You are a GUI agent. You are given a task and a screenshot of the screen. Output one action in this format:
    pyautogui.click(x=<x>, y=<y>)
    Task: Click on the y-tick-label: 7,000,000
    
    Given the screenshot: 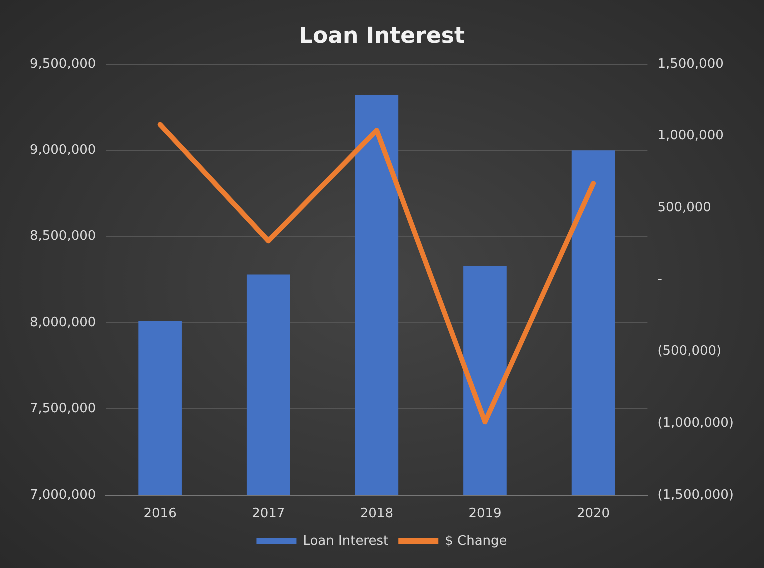 What is the action you would take?
    pyautogui.click(x=63, y=495)
    